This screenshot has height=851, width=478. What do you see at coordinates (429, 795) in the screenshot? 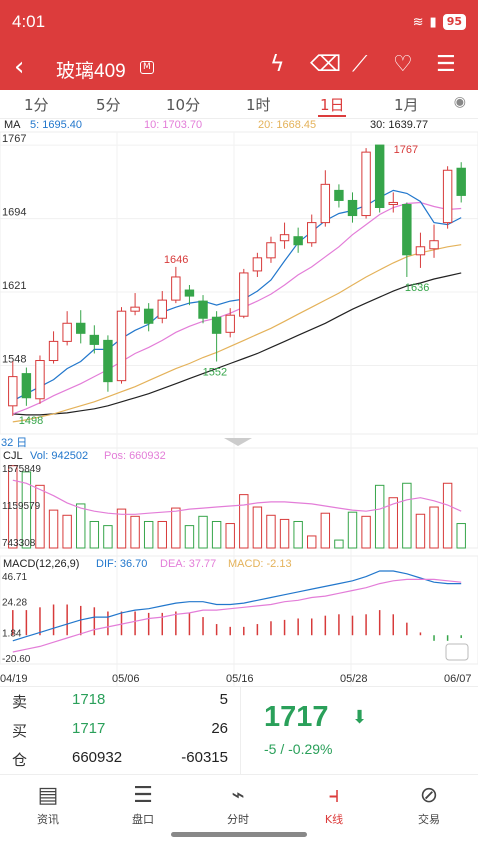
I see `trade-icon: ⊘` at bounding box center [429, 795].